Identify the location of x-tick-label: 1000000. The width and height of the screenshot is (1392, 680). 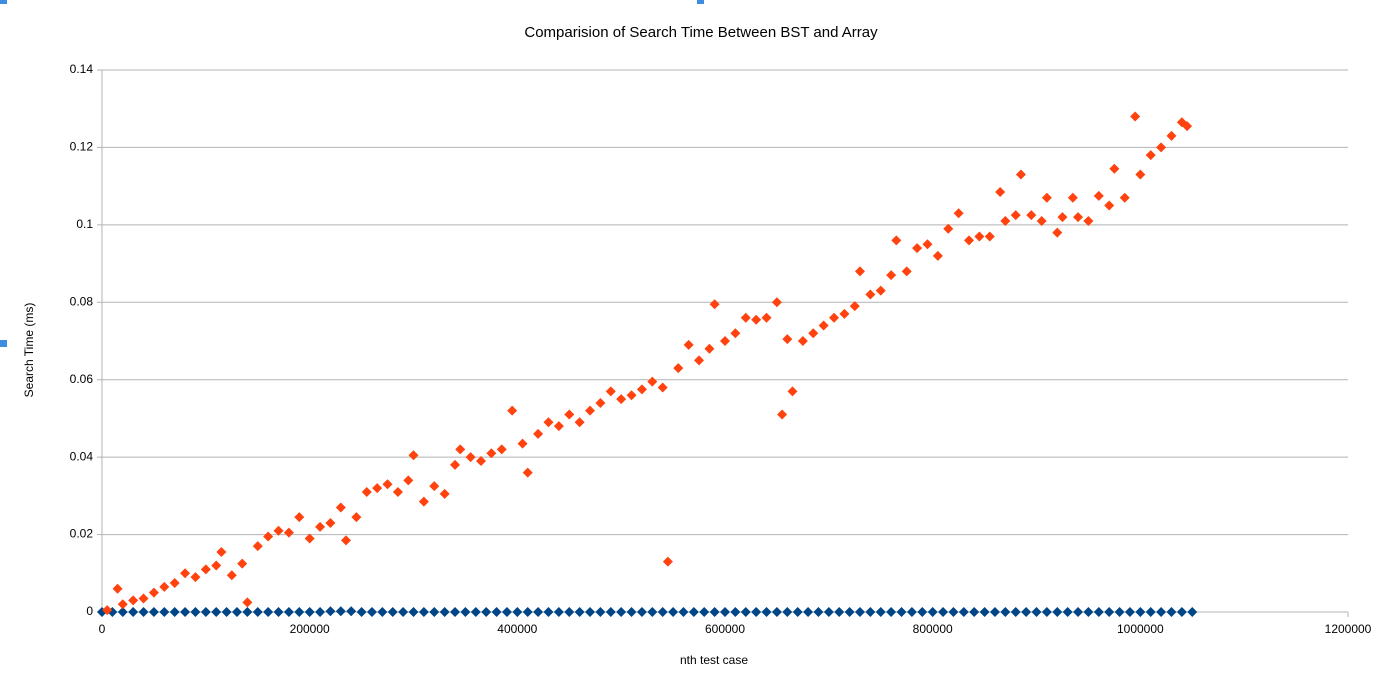
(1140, 629).